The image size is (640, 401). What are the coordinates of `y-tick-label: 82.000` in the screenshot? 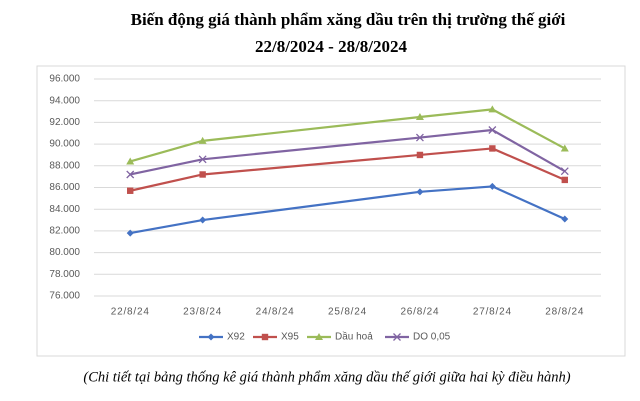 It's located at (64, 231).